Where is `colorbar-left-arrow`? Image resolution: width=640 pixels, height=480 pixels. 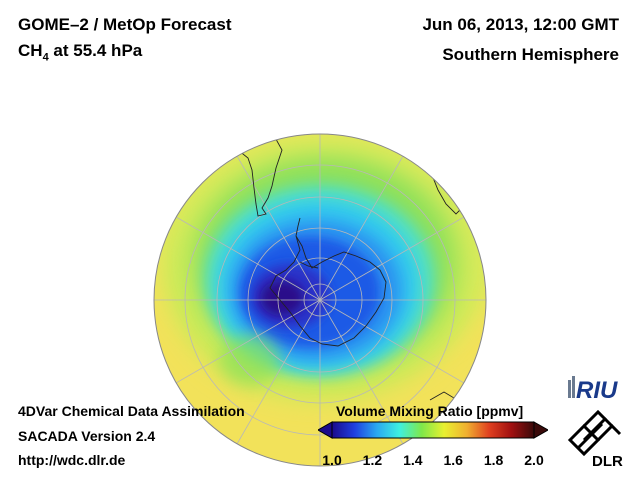
colorbar-left-arrow is located at coordinates (325, 430).